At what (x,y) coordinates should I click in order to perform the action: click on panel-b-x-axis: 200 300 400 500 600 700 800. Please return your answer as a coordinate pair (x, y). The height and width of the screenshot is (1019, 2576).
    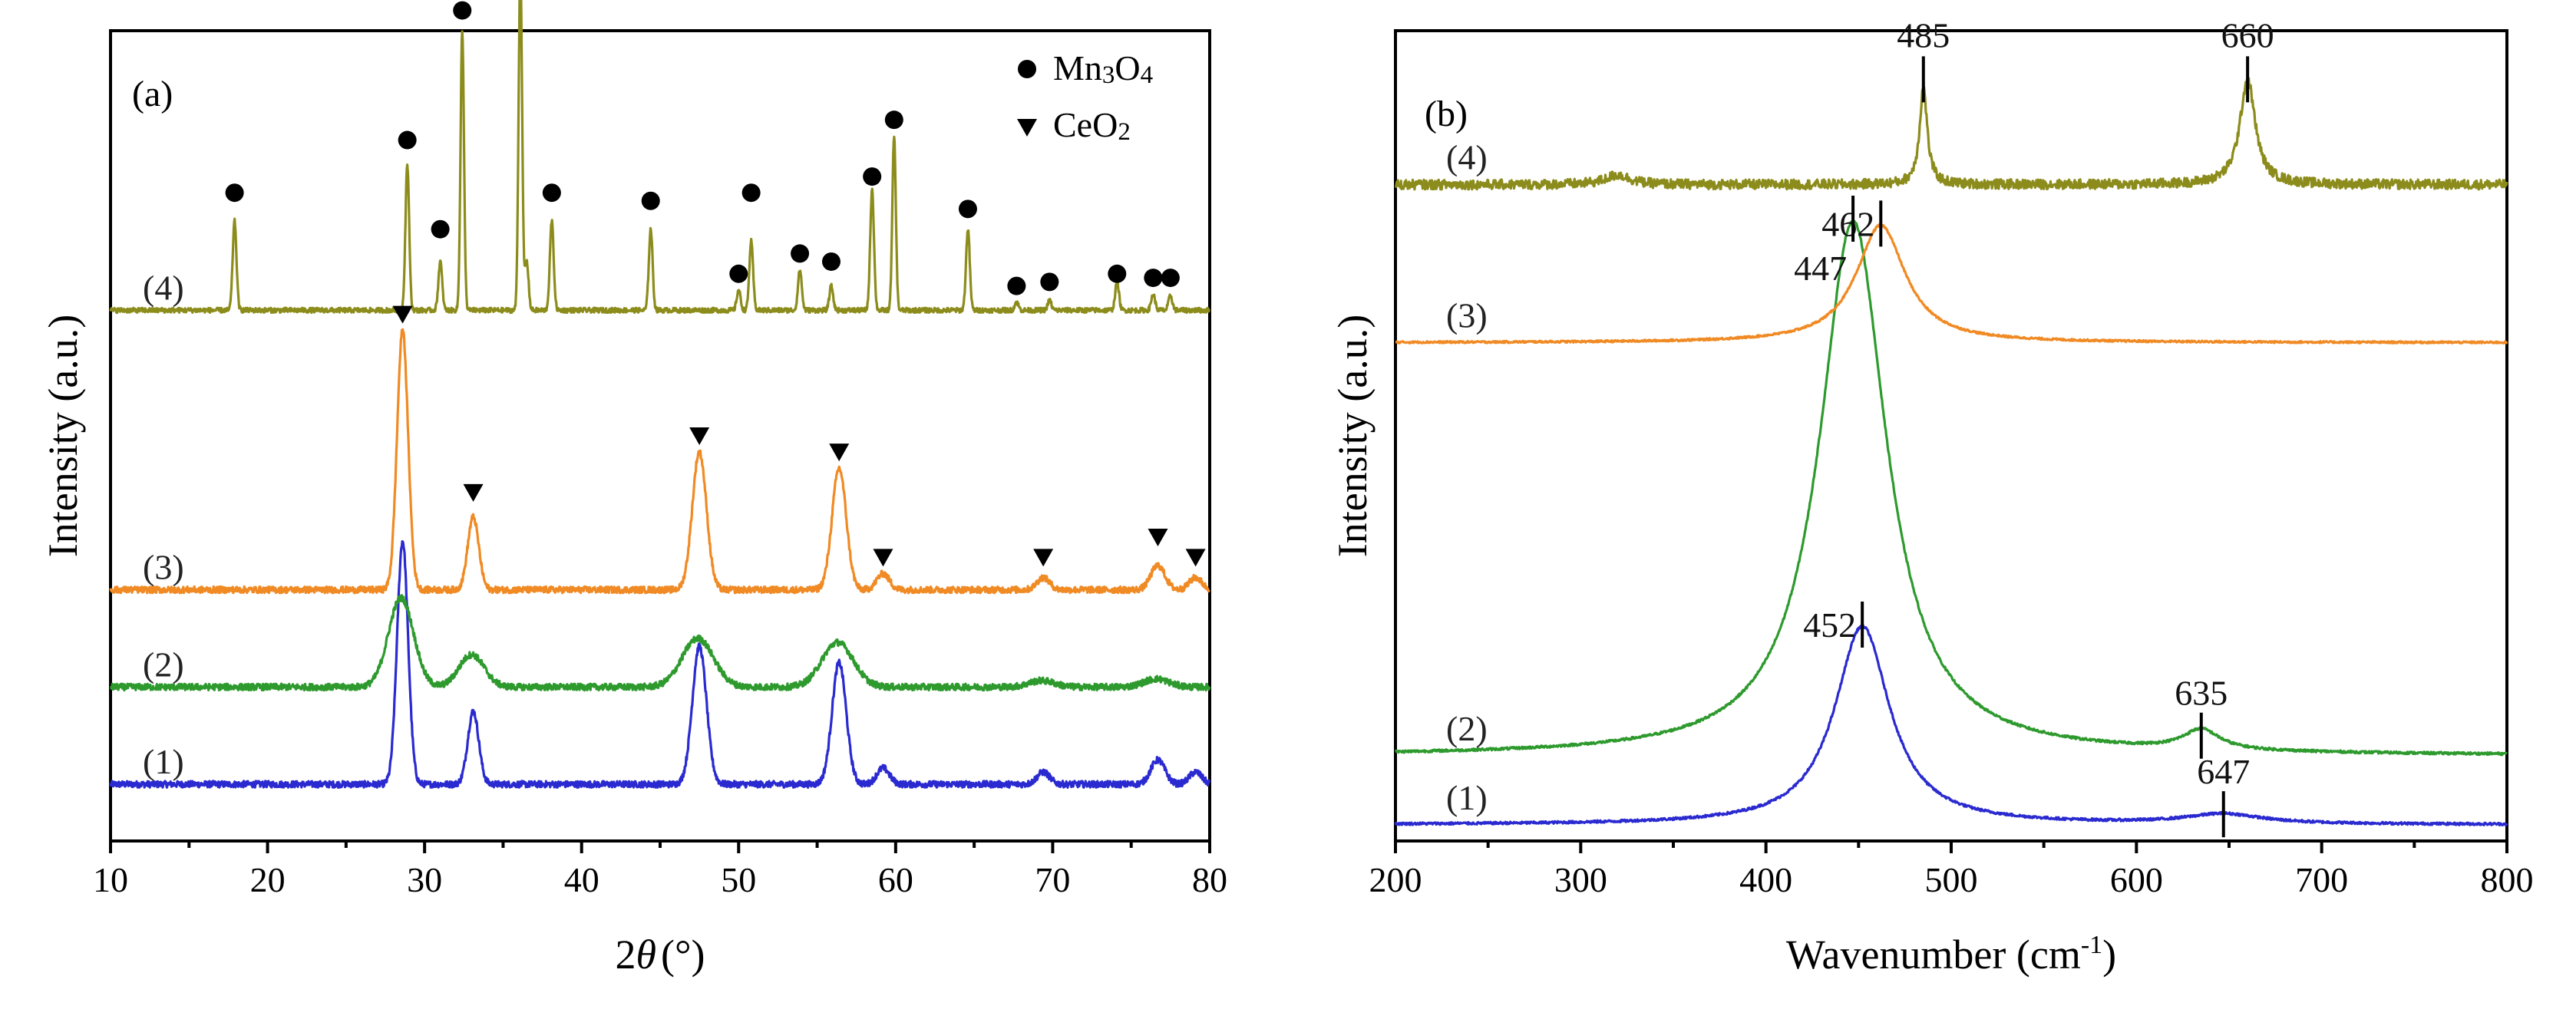
    Looking at the image, I should click on (1951, 870).